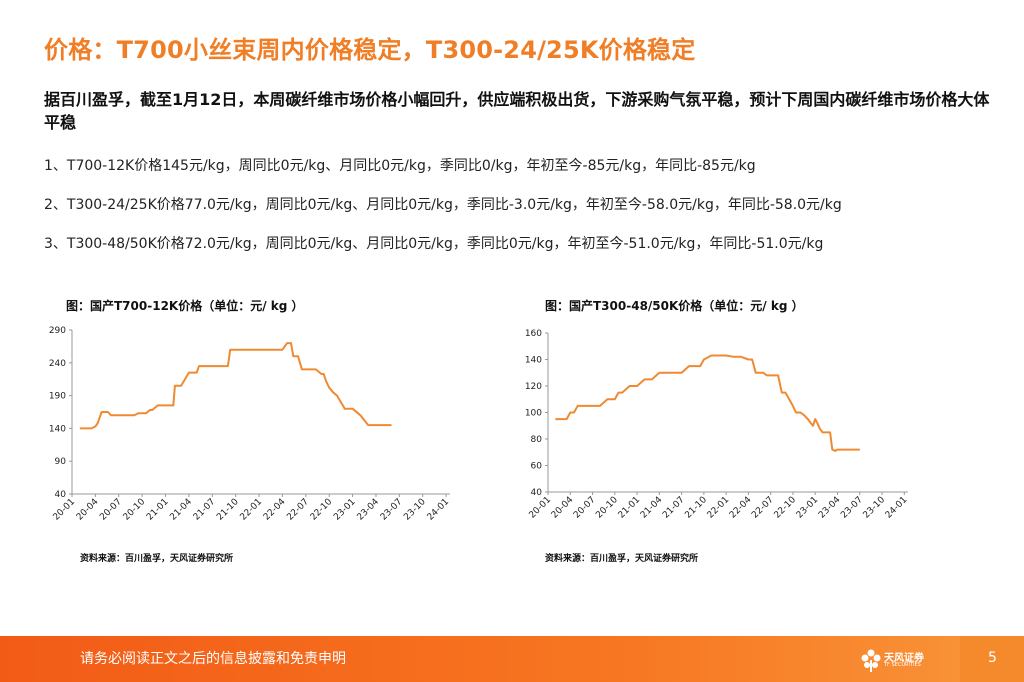 The height and width of the screenshot is (682, 1024). What do you see at coordinates (533, 414) in the screenshot?
I see `y-tick-label: 100` at bounding box center [533, 414].